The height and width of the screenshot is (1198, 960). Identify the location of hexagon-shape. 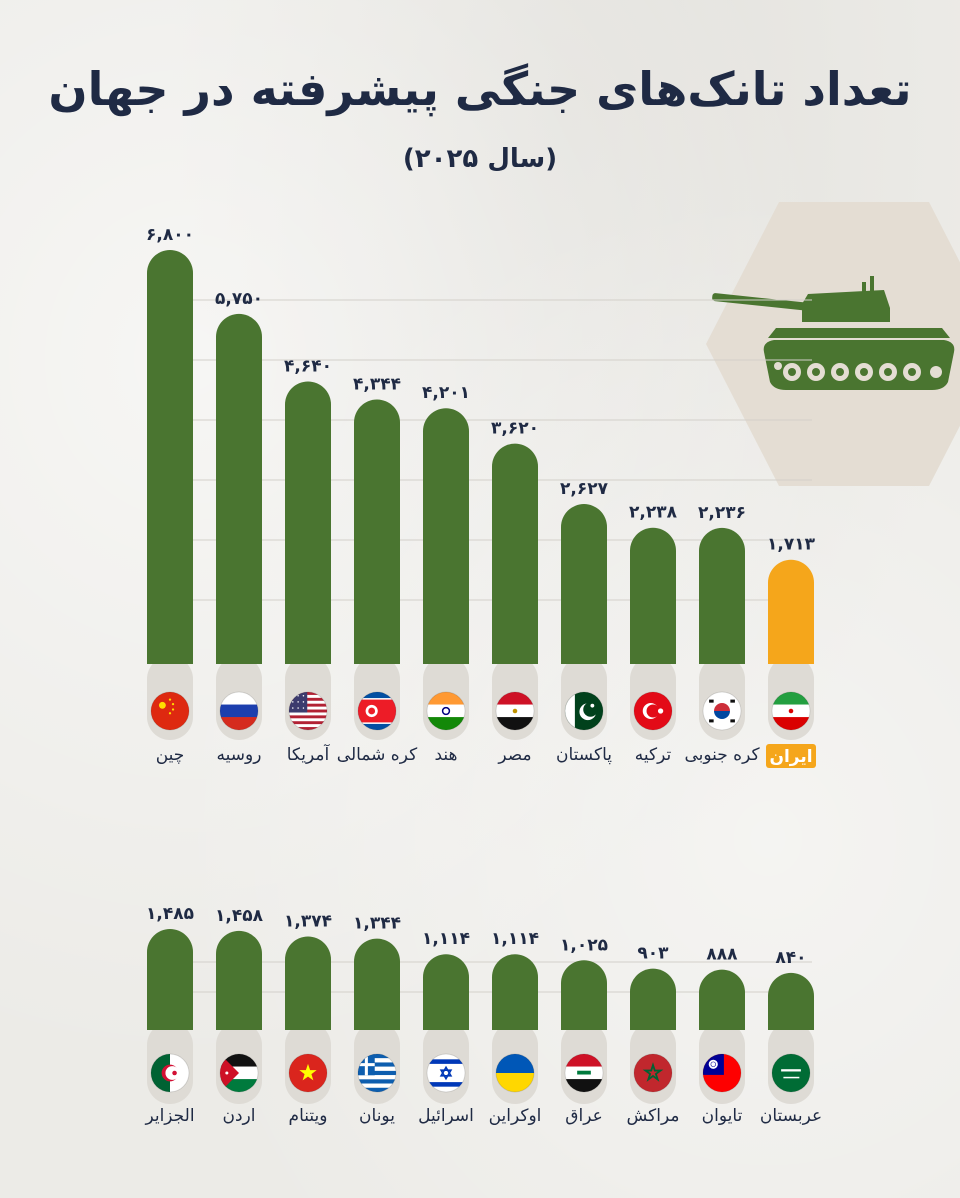
(833, 344).